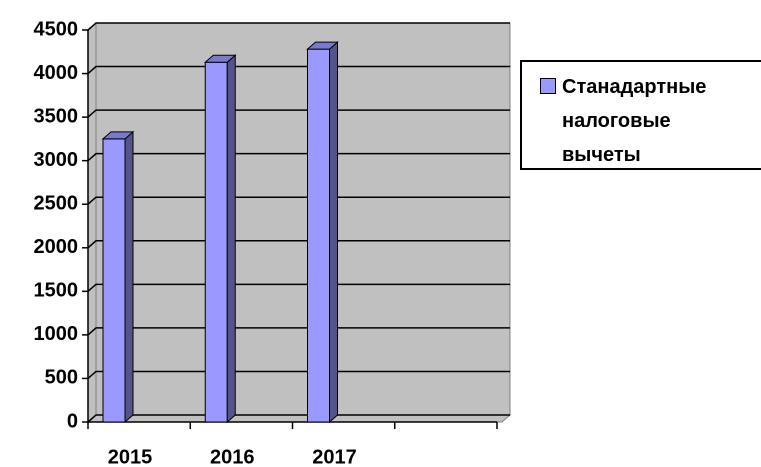  Describe the element at coordinates (56, 204) in the screenshot. I see `y-tick-label: 2500` at that location.